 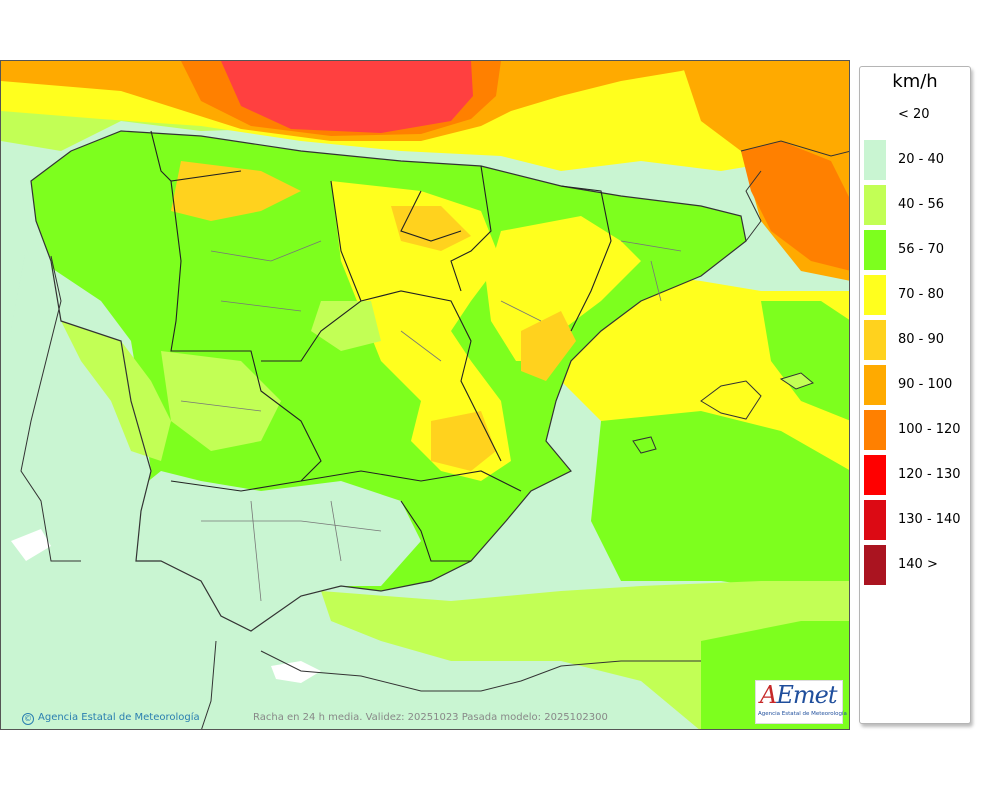 I want to click on legend-label: < 20, so click(x=914, y=114).